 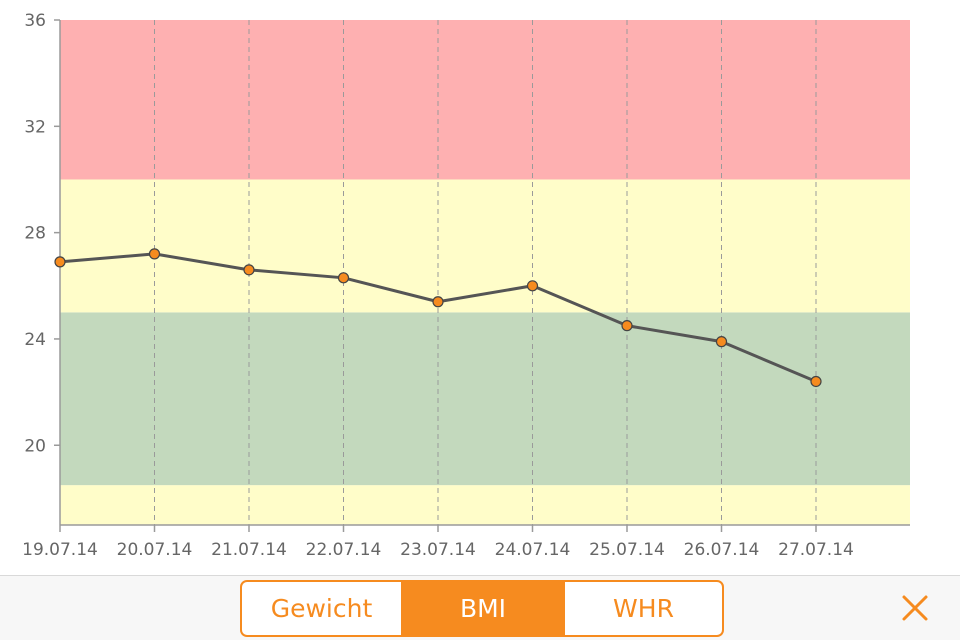 What do you see at coordinates (35, 127) in the screenshot?
I see `y-tick-label: 32` at bounding box center [35, 127].